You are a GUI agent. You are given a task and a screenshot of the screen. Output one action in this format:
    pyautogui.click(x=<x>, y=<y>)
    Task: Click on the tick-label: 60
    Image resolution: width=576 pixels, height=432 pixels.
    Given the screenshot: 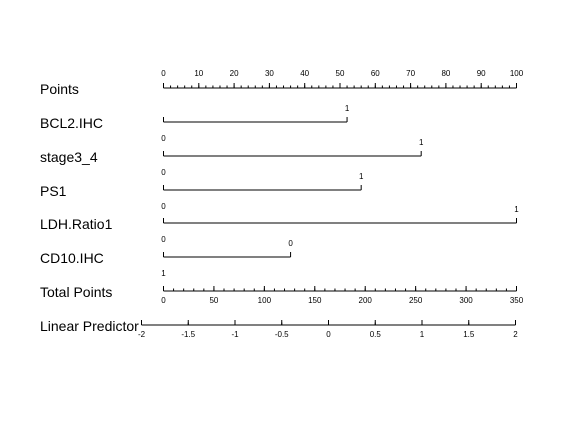 What is the action you would take?
    pyautogui.click(x=375, y=73)
    